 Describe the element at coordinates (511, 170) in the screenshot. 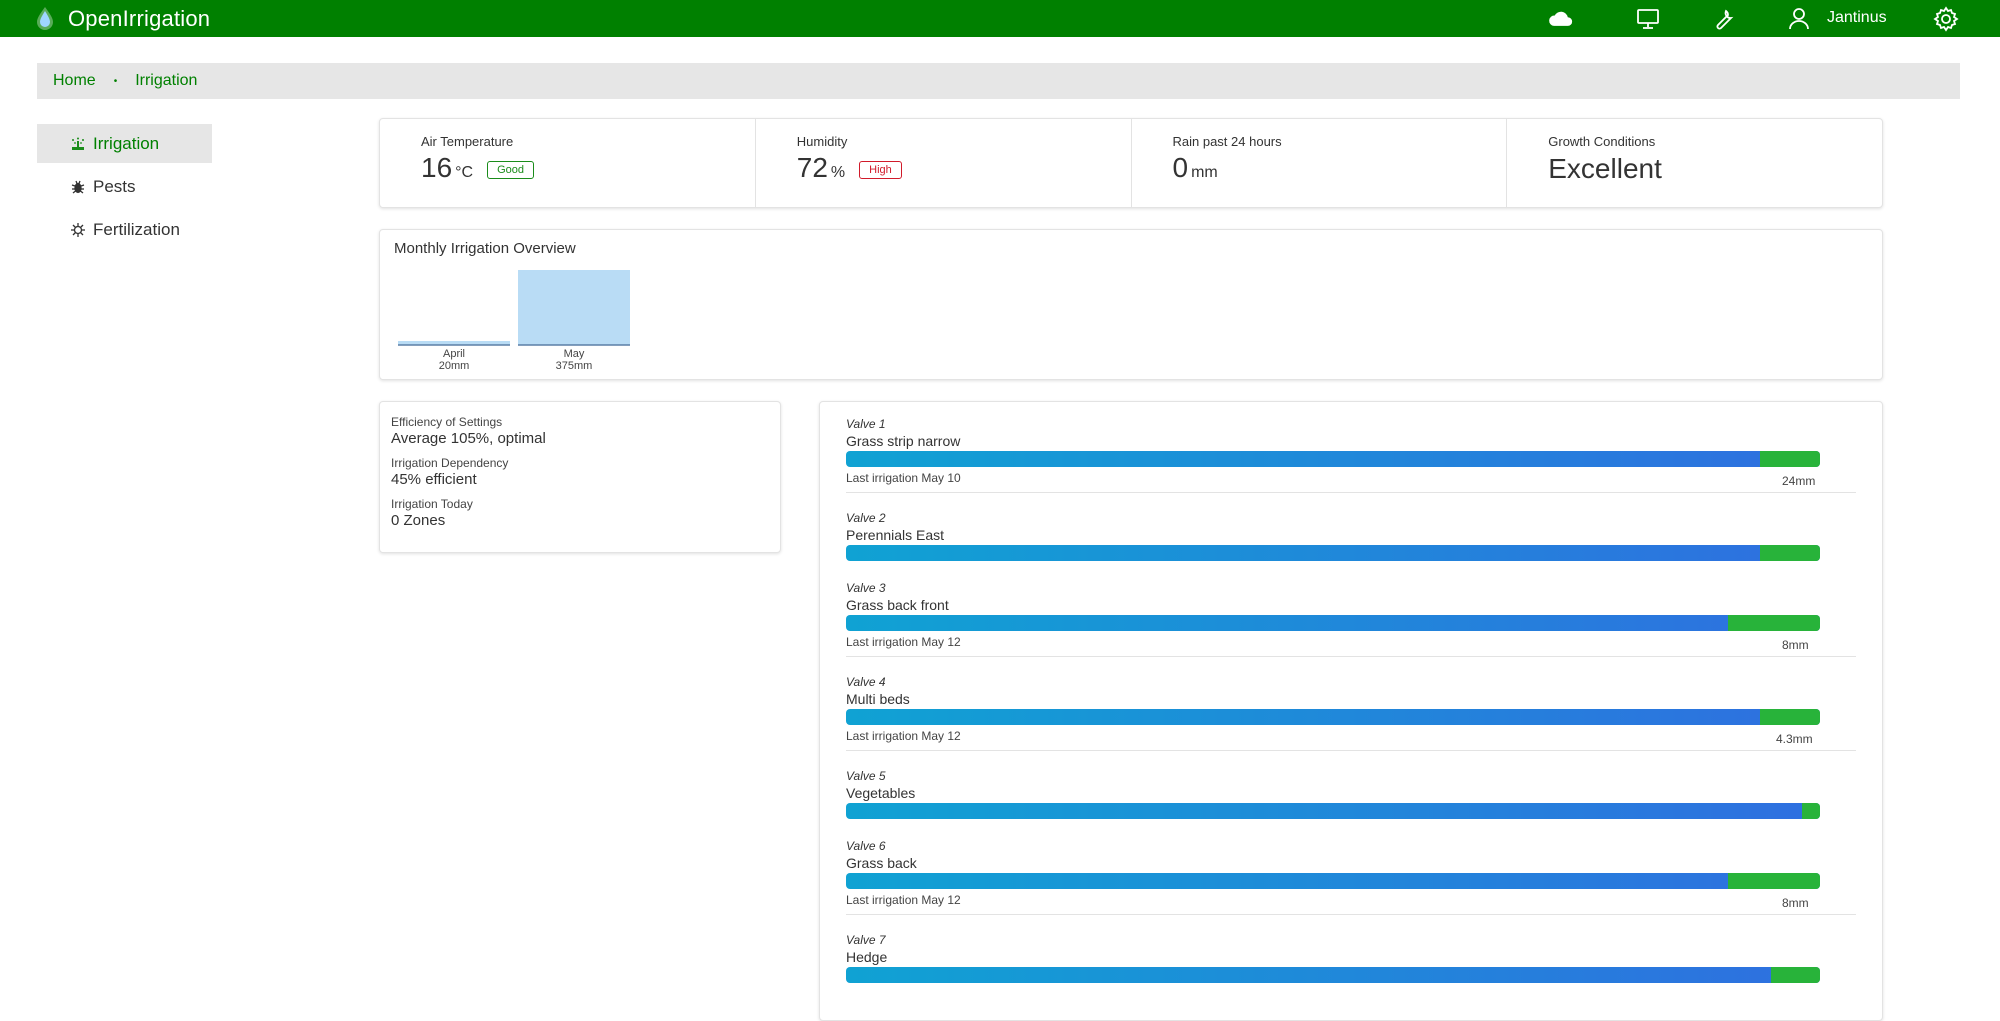

I see `status-badge: Good` at that location.